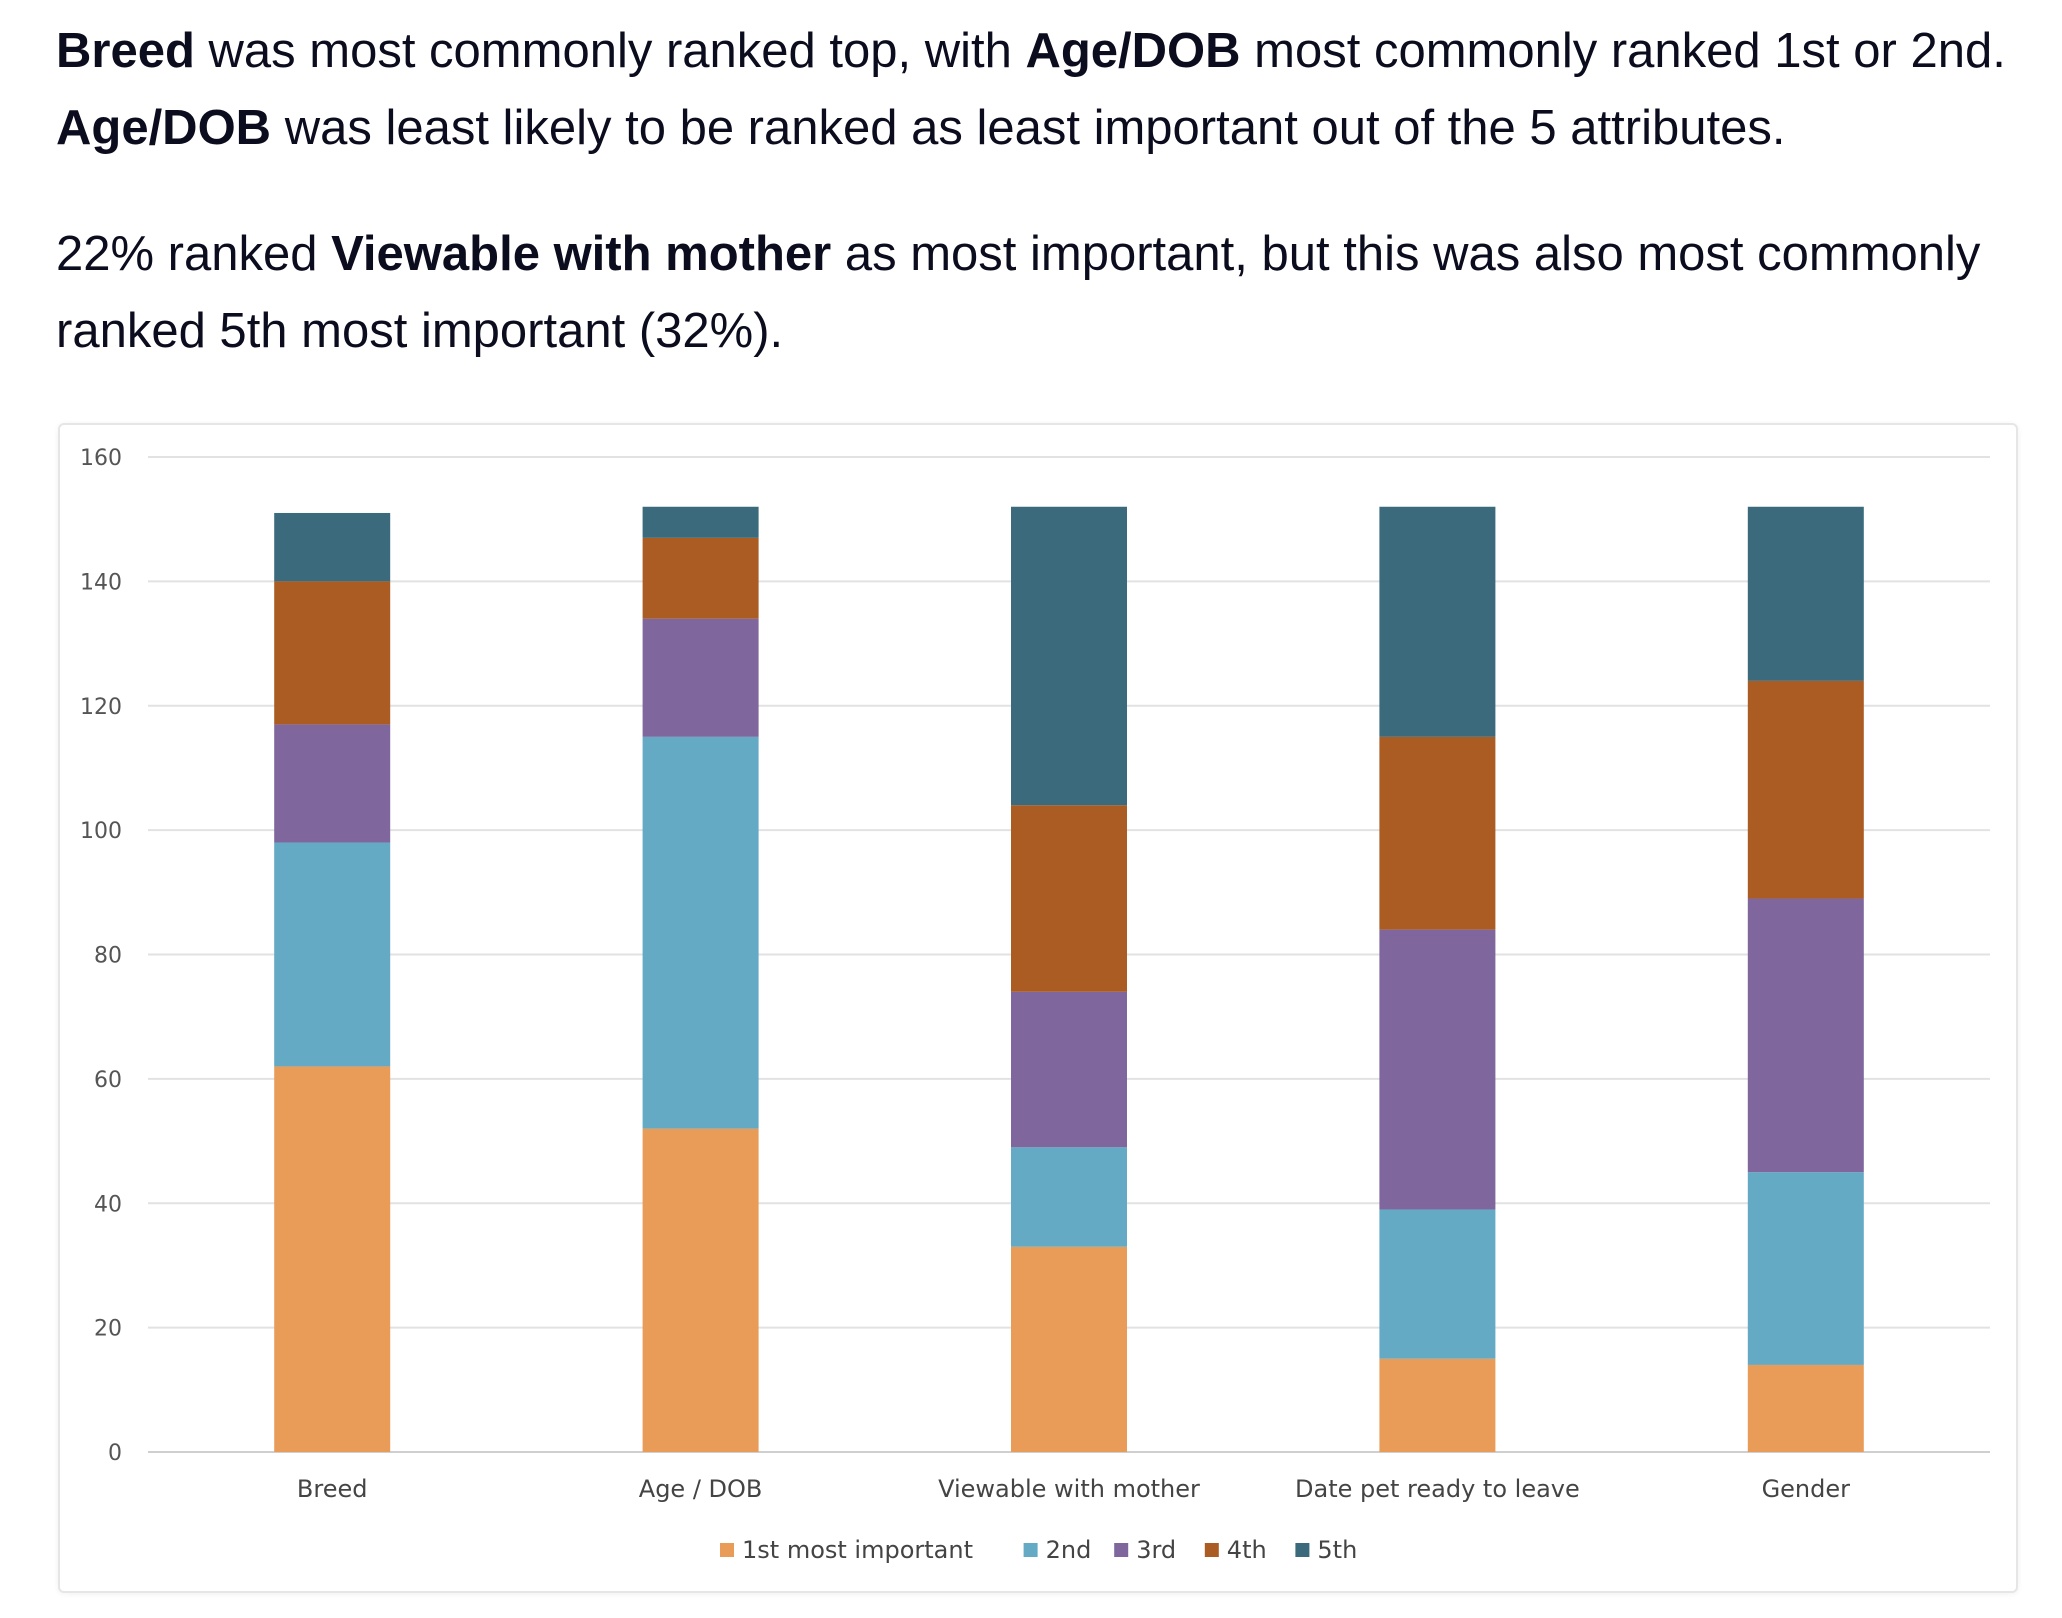 The image size is (2062, 1618). Describe the element at coordinates (1623, 51) in the screenshot. I see `text-run: most commonly ranked 1st or 2nd.` at that location.